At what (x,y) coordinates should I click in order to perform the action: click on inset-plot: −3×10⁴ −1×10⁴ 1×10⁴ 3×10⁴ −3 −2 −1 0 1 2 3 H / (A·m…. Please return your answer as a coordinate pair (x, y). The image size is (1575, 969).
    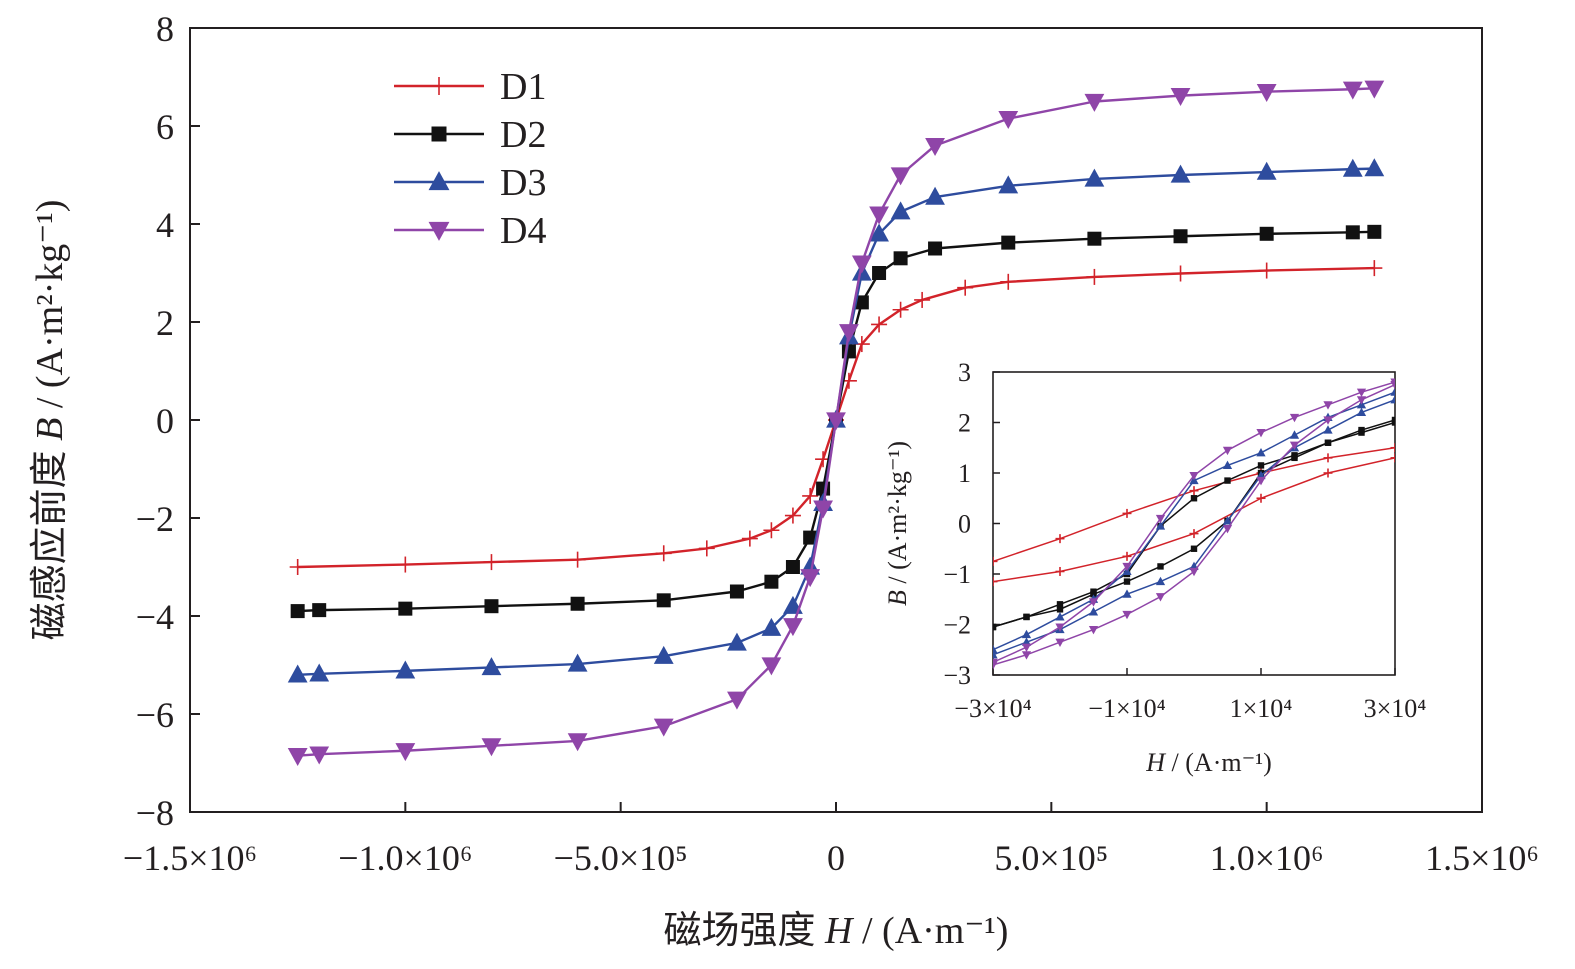
    Looking at the image, I should click on (1154, 567).